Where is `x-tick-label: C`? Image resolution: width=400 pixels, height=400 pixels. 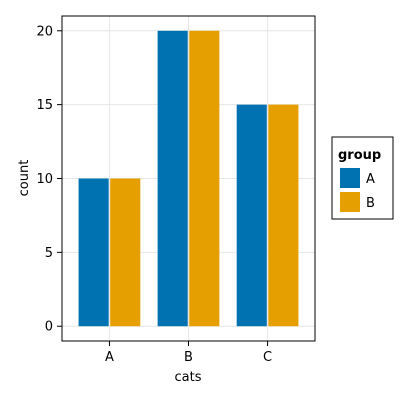 x-tick-label: C is located at coordinates (267, 357).